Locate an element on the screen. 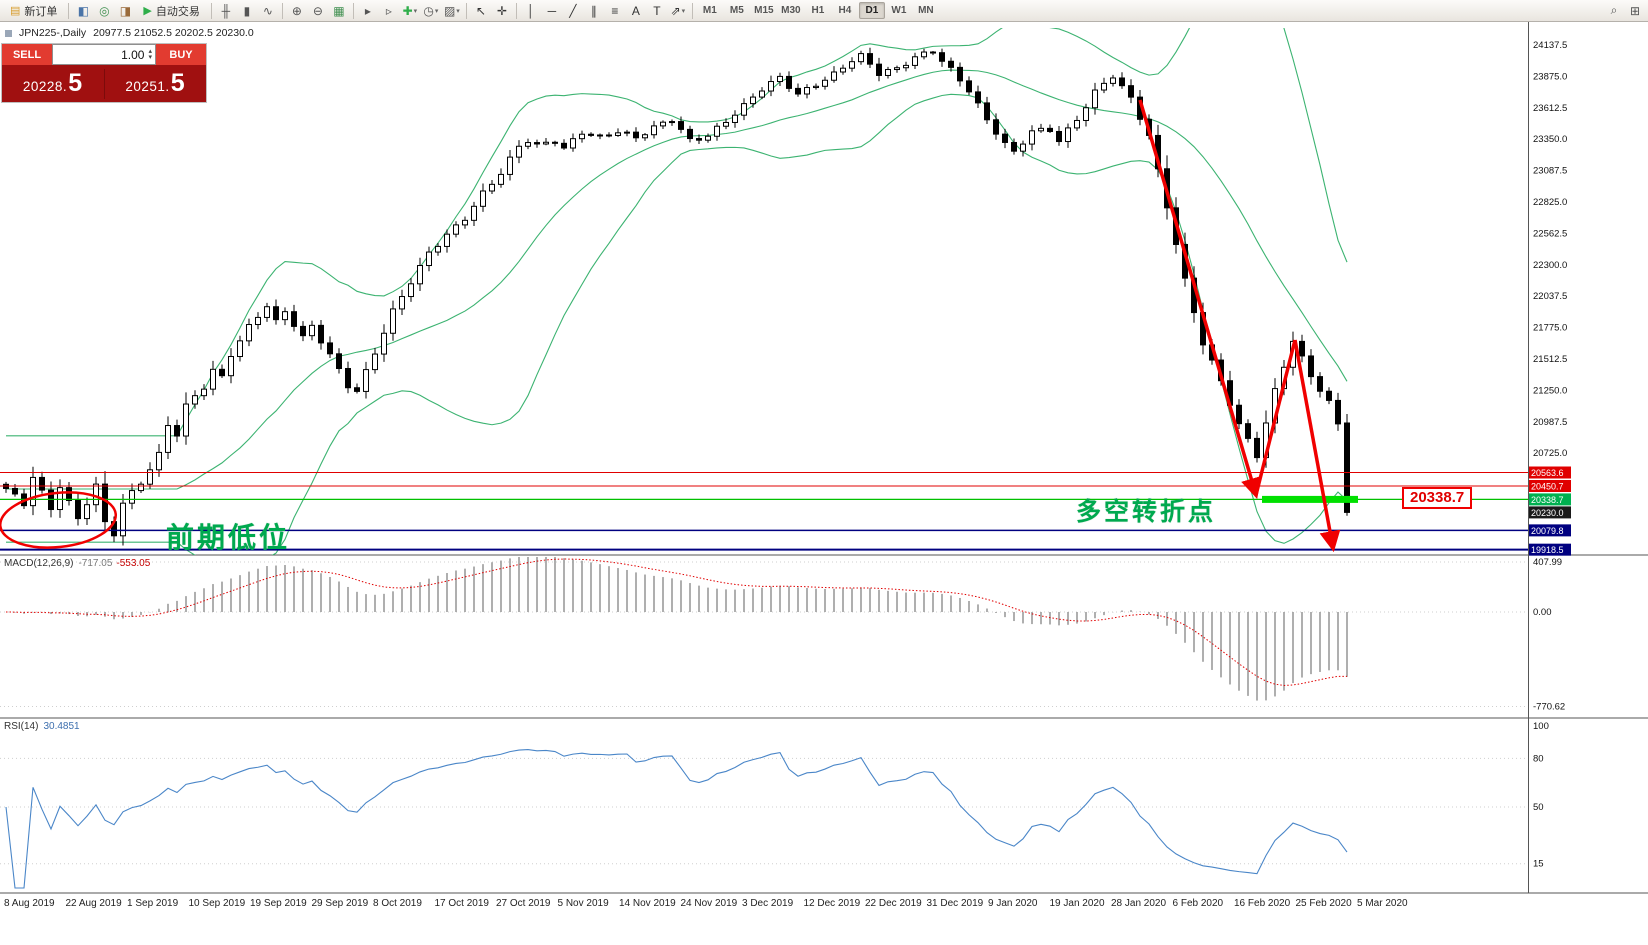  bar-chart-button: ╫ is located at coordinates (226, 11).